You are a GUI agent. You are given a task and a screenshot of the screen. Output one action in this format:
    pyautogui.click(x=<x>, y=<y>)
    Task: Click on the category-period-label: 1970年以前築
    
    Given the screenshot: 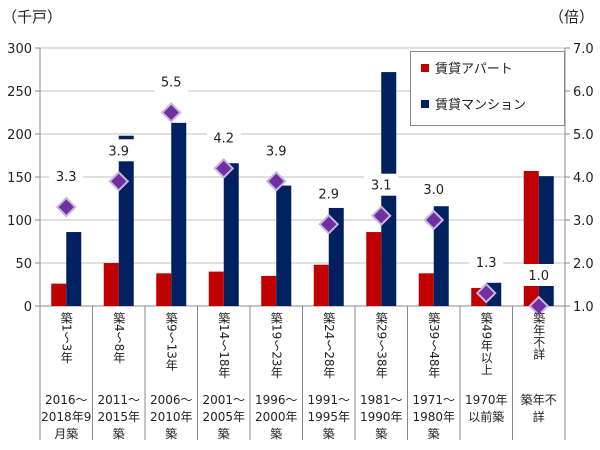 What is the action you would take?
    pyautogui.click(x=486, y=409)
    